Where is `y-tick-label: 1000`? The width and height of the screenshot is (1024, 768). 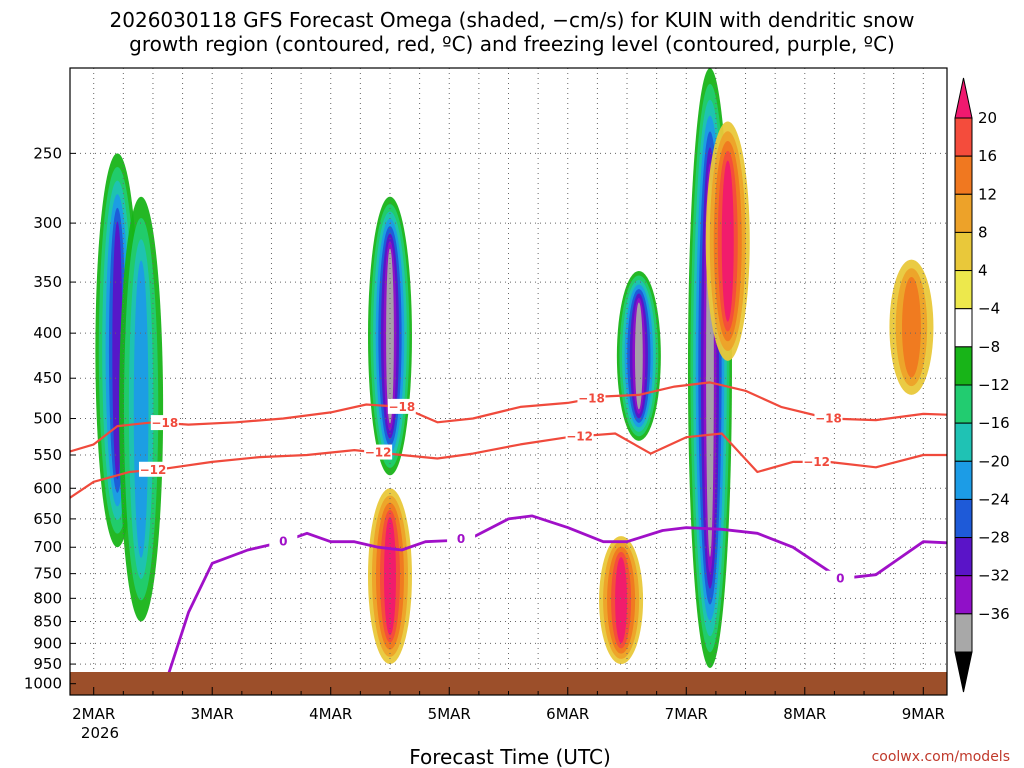 y-tick-label: 1000 is located at coordinates (43, 684).